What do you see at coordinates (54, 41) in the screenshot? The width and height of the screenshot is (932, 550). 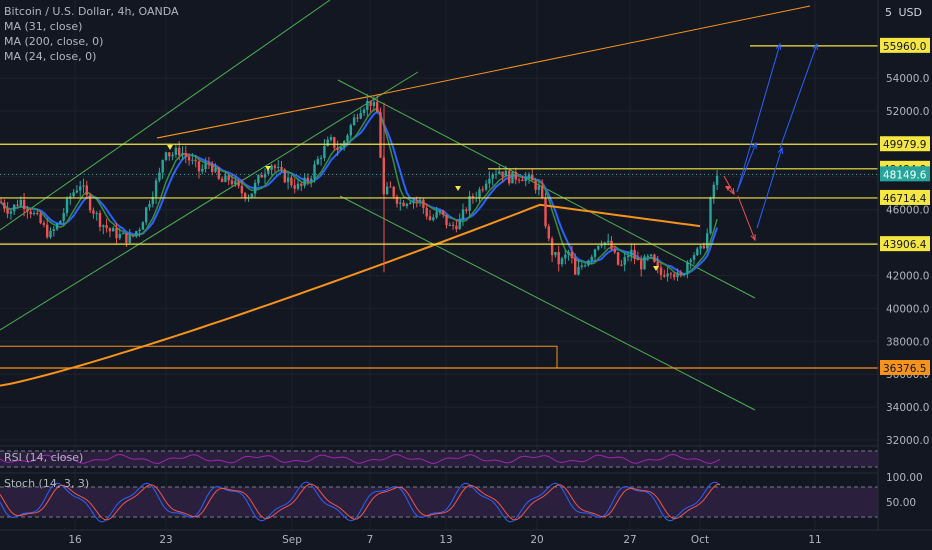 I see `ma200-label: MA (200, close, 0)` at bounding box center [54, 41].